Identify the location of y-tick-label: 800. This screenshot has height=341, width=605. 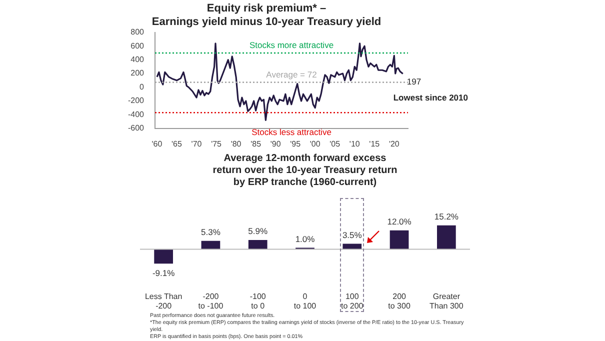
(137, 32).